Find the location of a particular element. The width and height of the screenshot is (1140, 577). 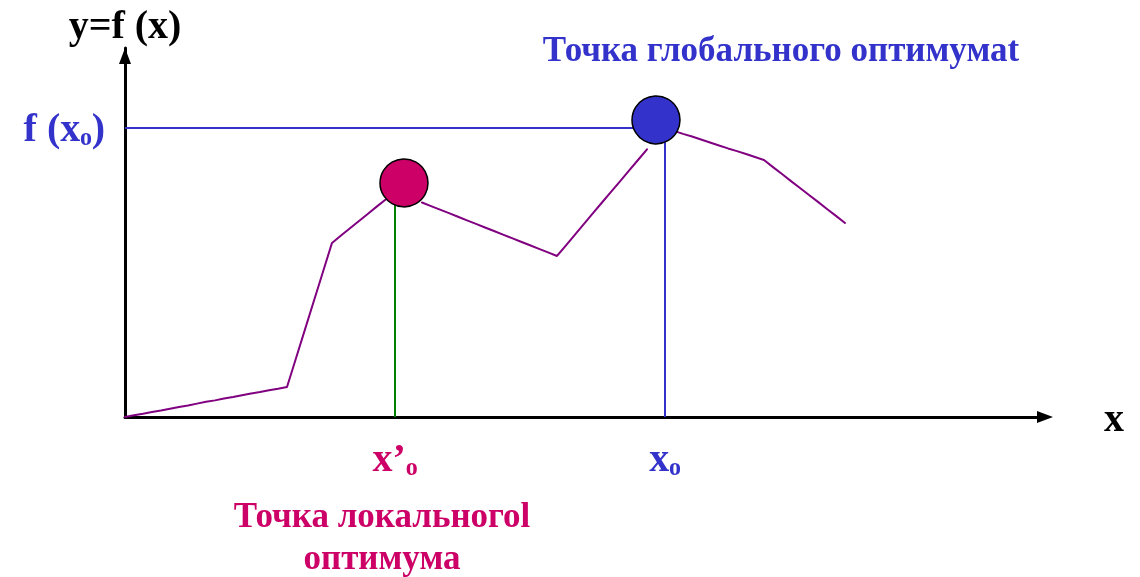

x-tick-label: xₒ is located at coordinates (665, 457).